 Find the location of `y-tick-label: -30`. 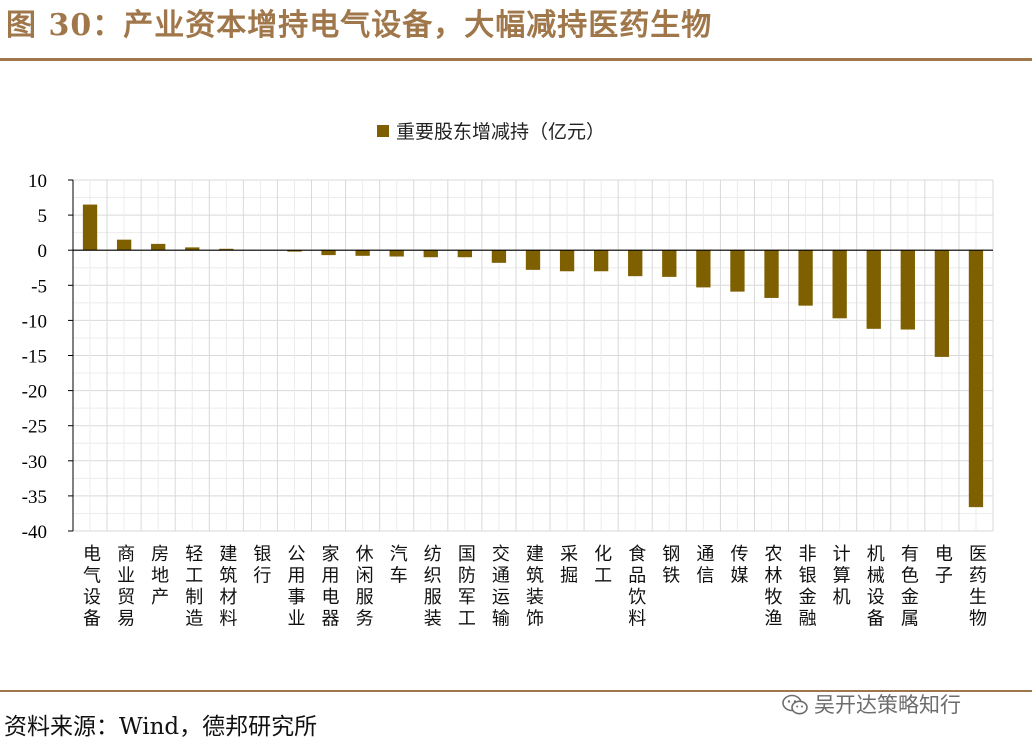

y-tick-label: -30 is located at coordinates (34, 462).